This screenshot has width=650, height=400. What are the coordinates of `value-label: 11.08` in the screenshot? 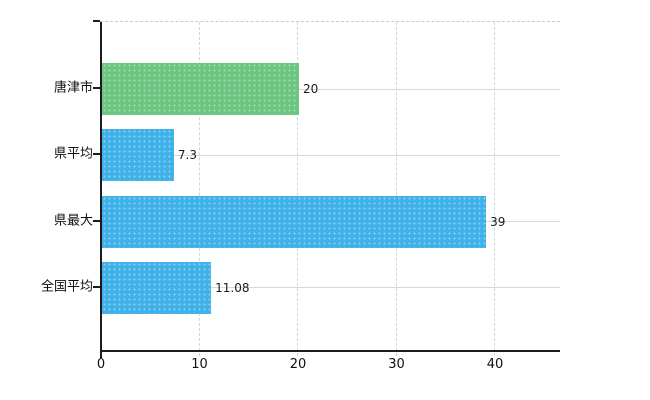 It's located at (232, 287).